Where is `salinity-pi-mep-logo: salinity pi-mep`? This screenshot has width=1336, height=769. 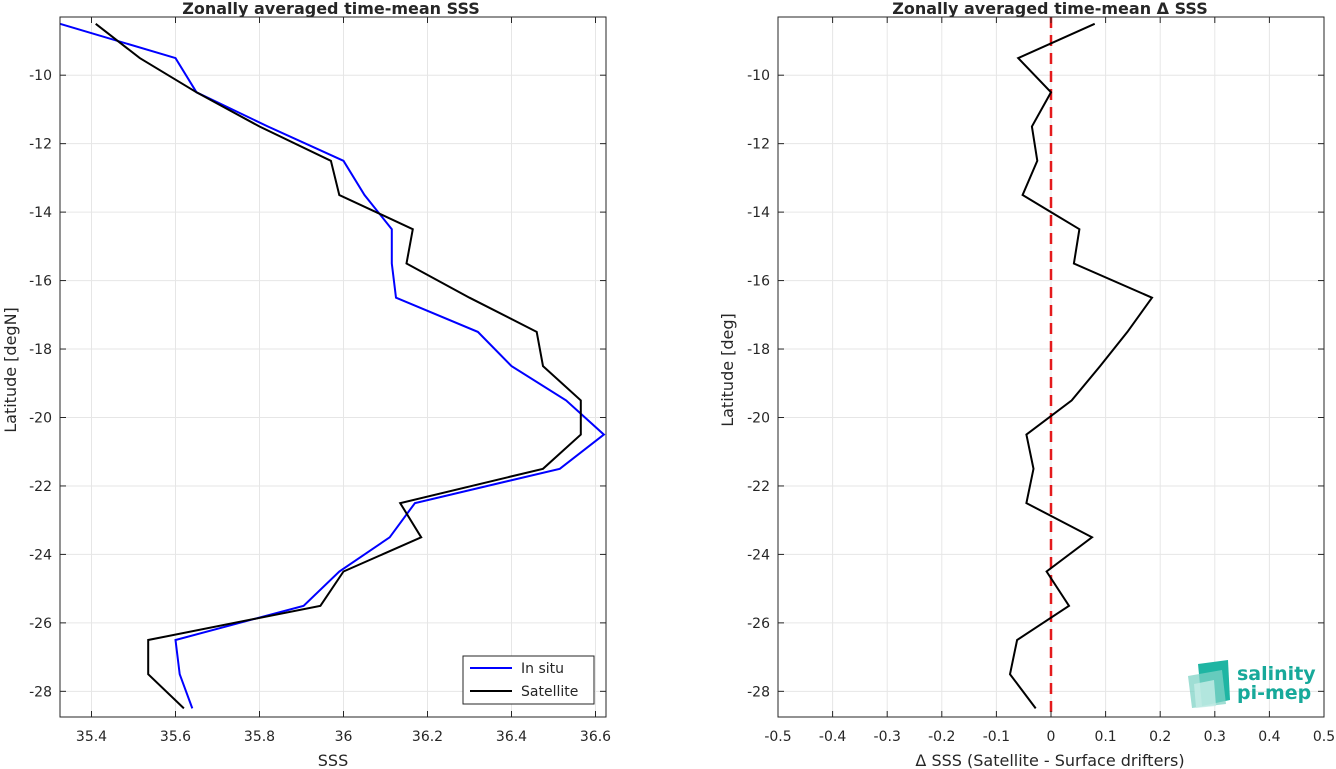 salinity-pi-mep-logo: salinity pi-mep is located at coordinates (1252, 684).